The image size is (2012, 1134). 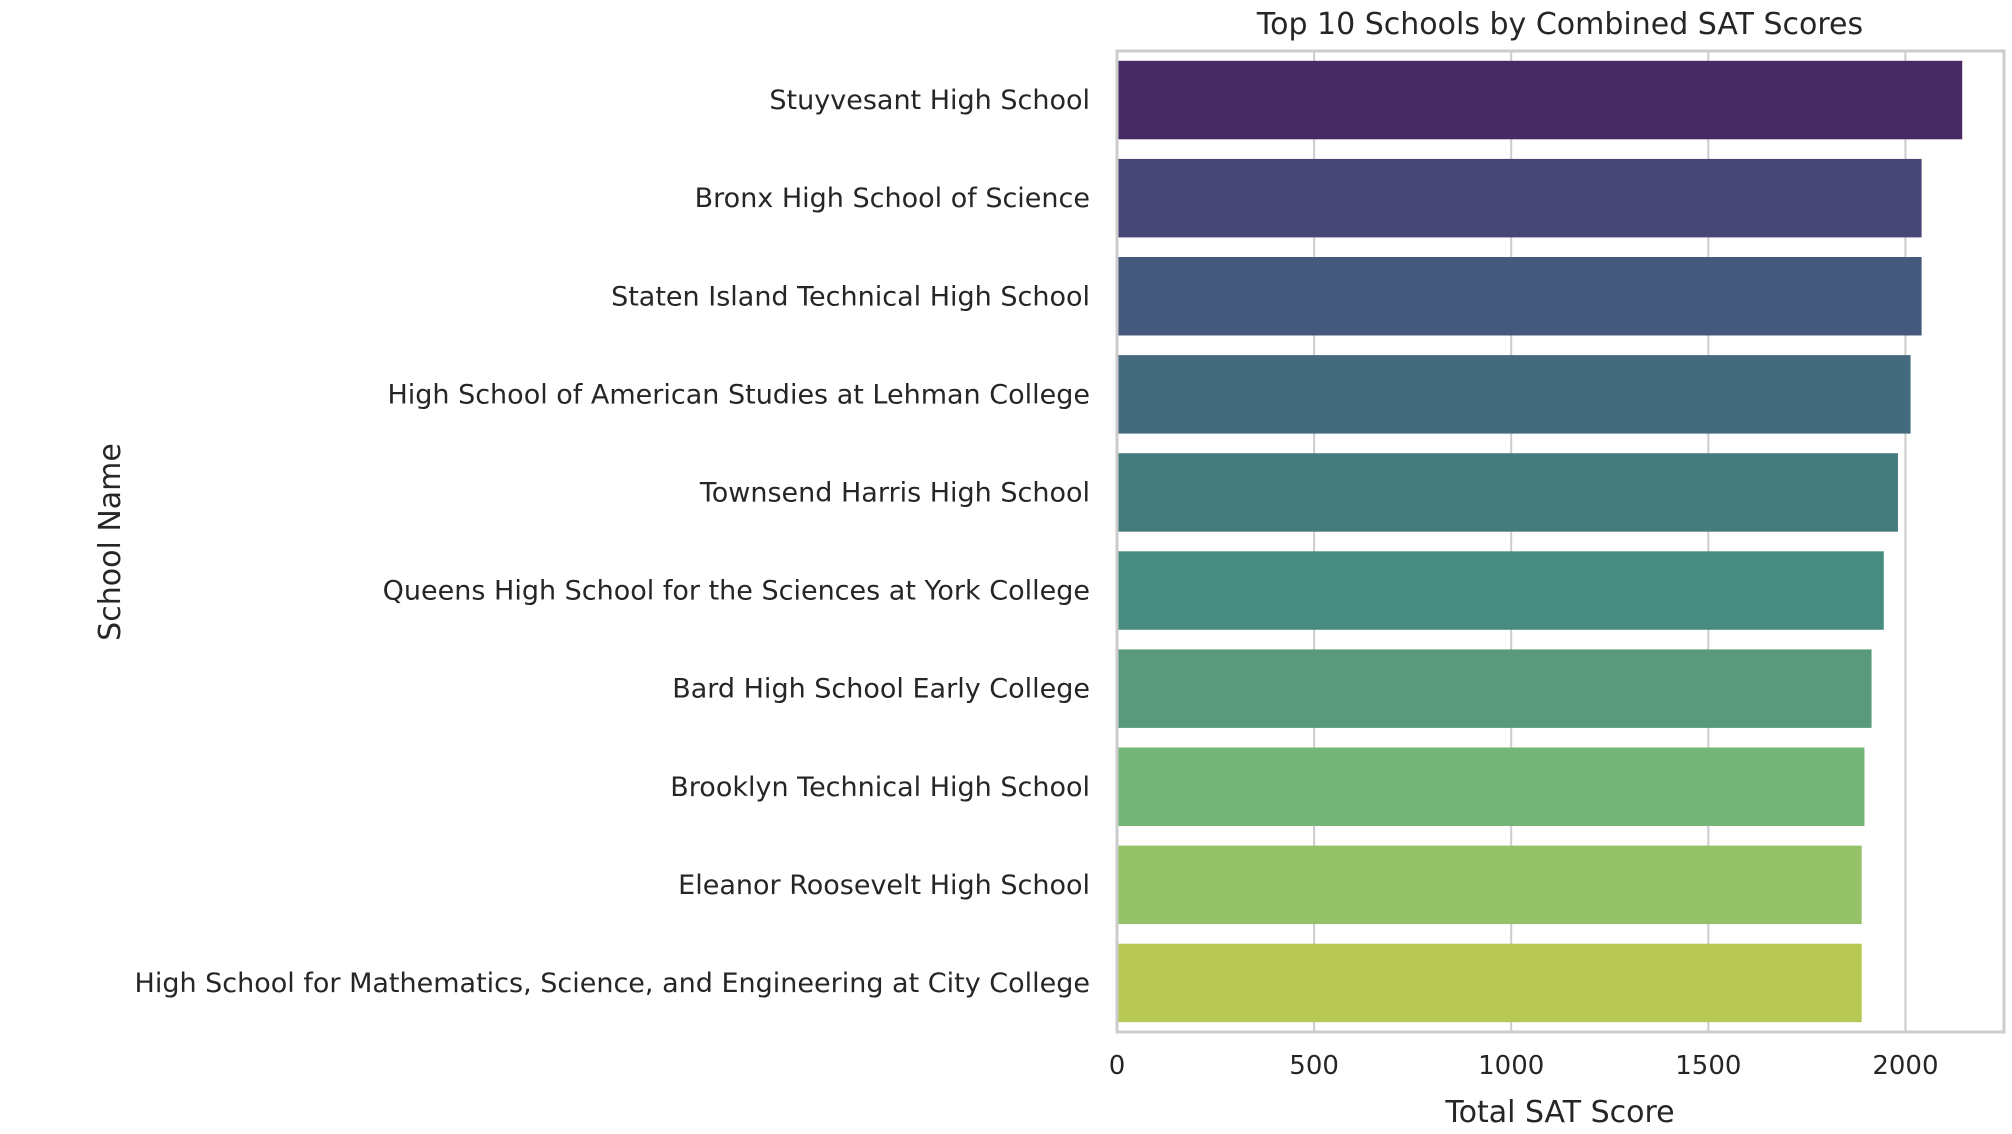 What do you see at coordinates (881, 689) in the screenshot?
I see `category-label: Bard High School Early College` at bounding box center [881, 689].